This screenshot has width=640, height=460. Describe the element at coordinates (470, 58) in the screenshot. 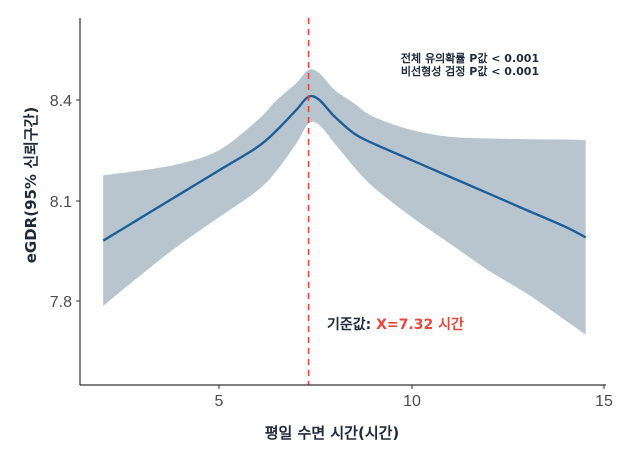

I see `overall-p-value-annotation: 전체 유의확률 P값 < 0.001` at that location.